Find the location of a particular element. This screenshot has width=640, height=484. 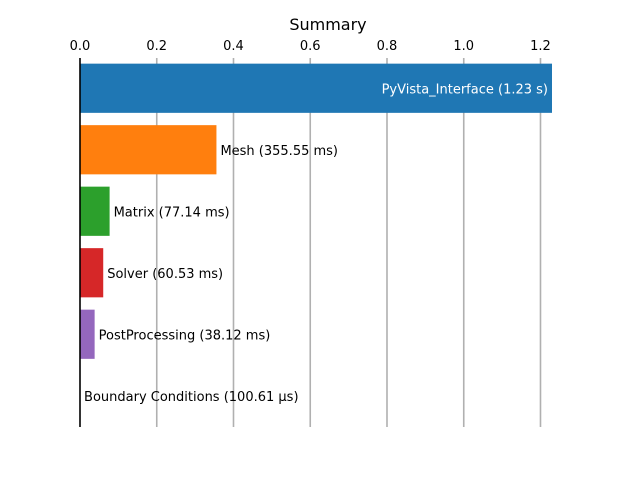

bar-label: Mesh (355.55 ms) is located at coordinates (279, 151).